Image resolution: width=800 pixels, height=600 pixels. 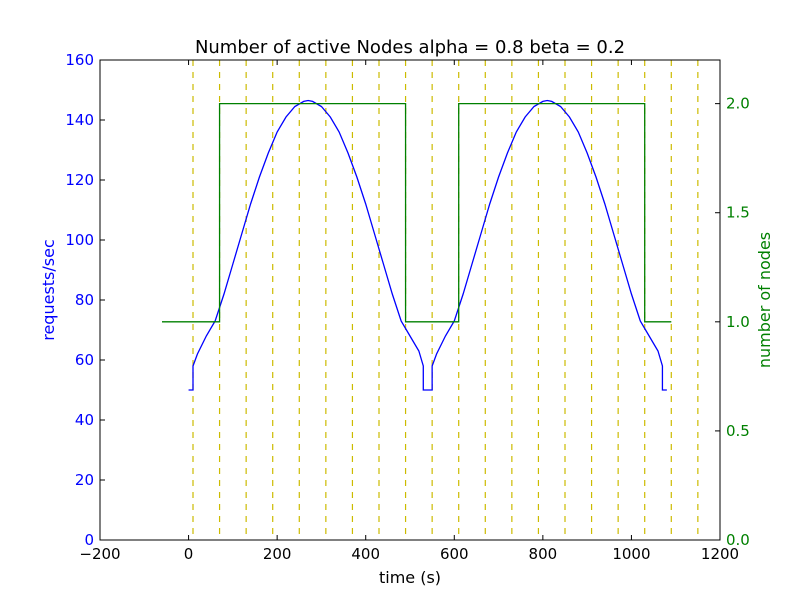 What do you see at coordinates (738, 104) in the screenshot?
I see `y2-tick-label: 2.0` at bounding box center [738, 104].